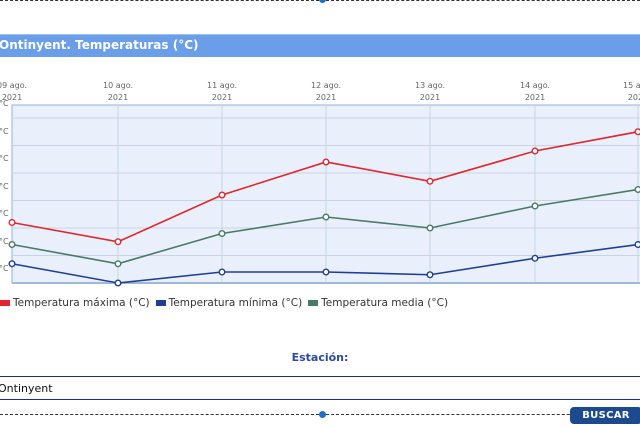 This screenshot has height=426, width=640. What do you see at coordinates (235, 303) in the screenshot?
I see `legend-label: Temperatura mínima (°C)` at bounding box center [235, 303].